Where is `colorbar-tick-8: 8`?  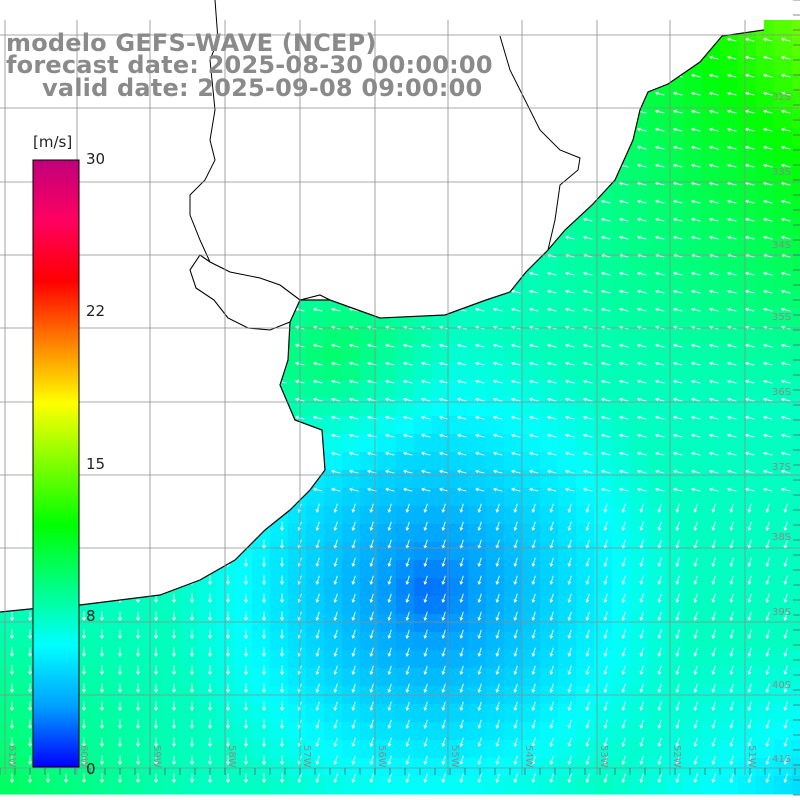
colorbar-tick-8: 8 is located at coordinates (91, 616).